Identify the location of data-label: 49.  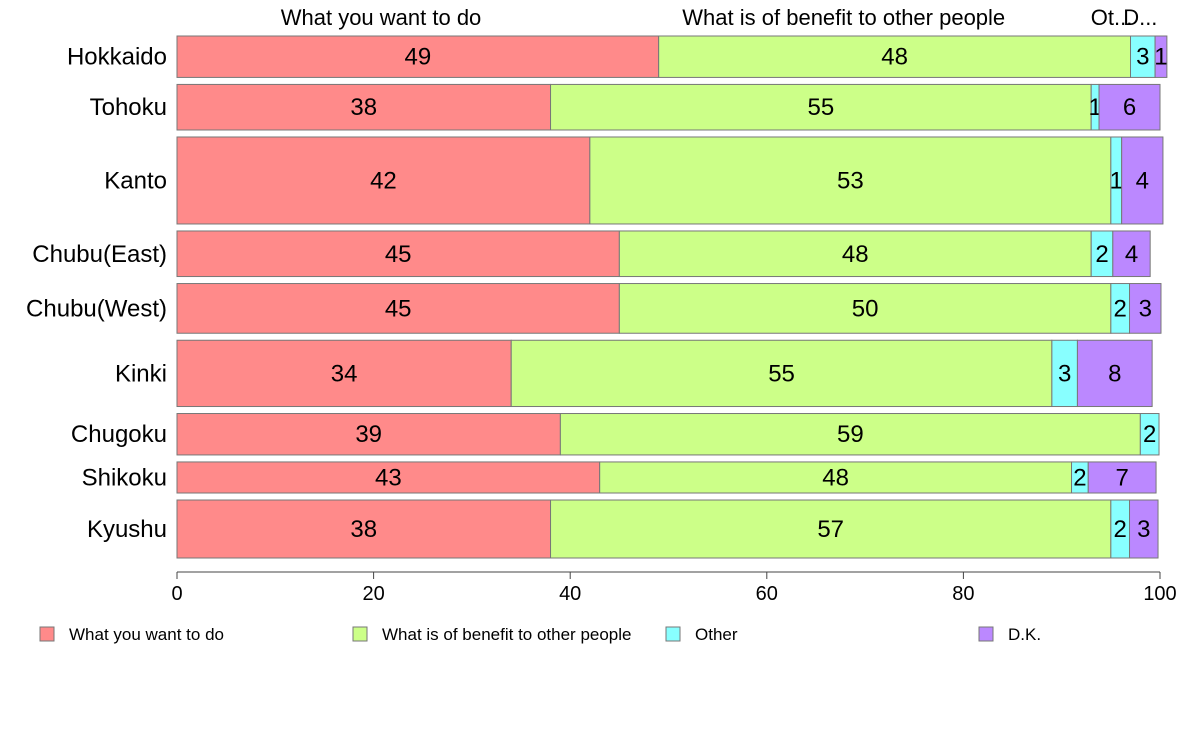
(417, 57).